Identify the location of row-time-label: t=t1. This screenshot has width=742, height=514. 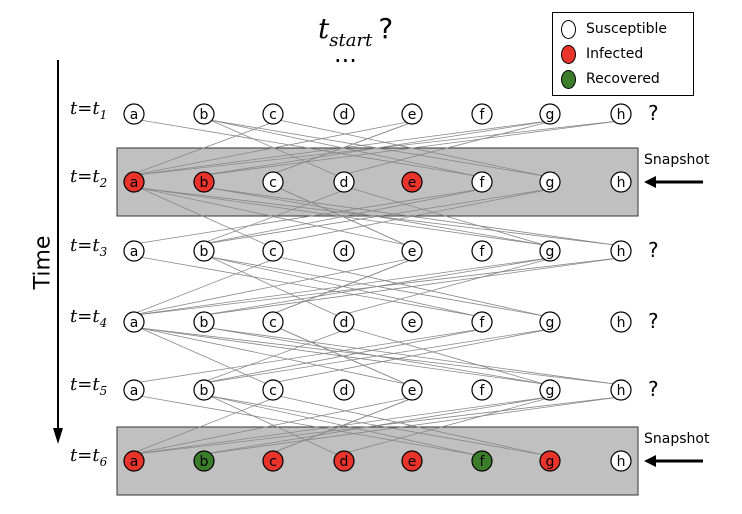
(89, 110).